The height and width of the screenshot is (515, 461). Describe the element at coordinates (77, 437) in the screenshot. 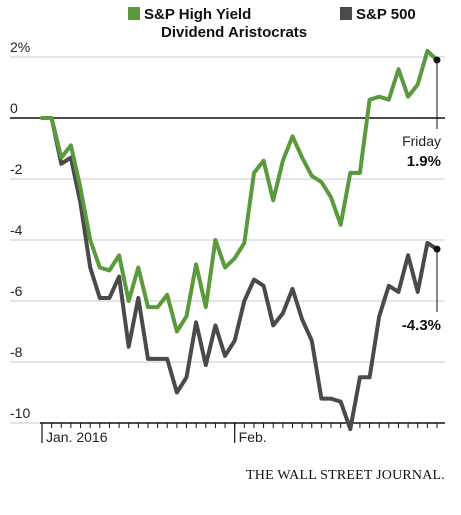

I see `x-tick-label: Jan. 2016` at that location.